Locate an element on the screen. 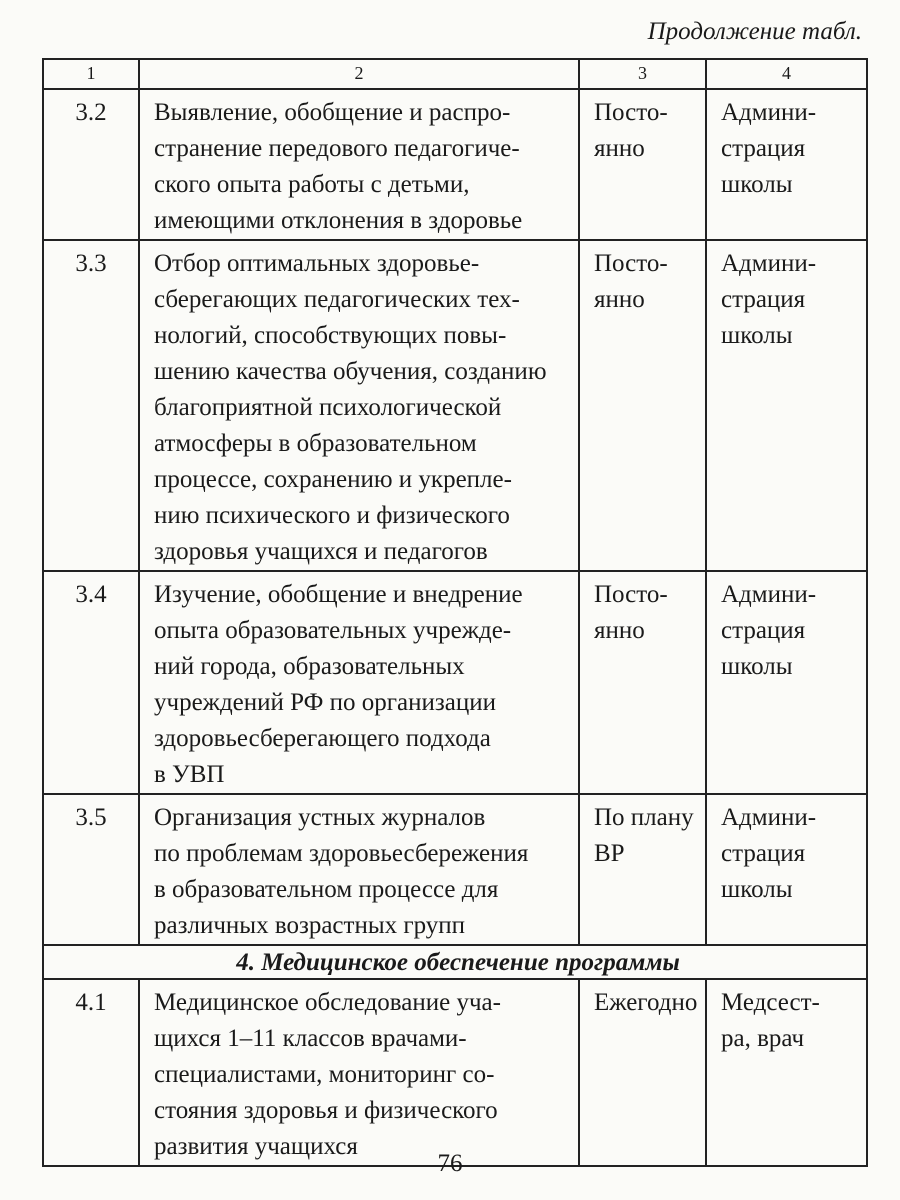  item-number: 3.4 is located at coordinates (91, 682).